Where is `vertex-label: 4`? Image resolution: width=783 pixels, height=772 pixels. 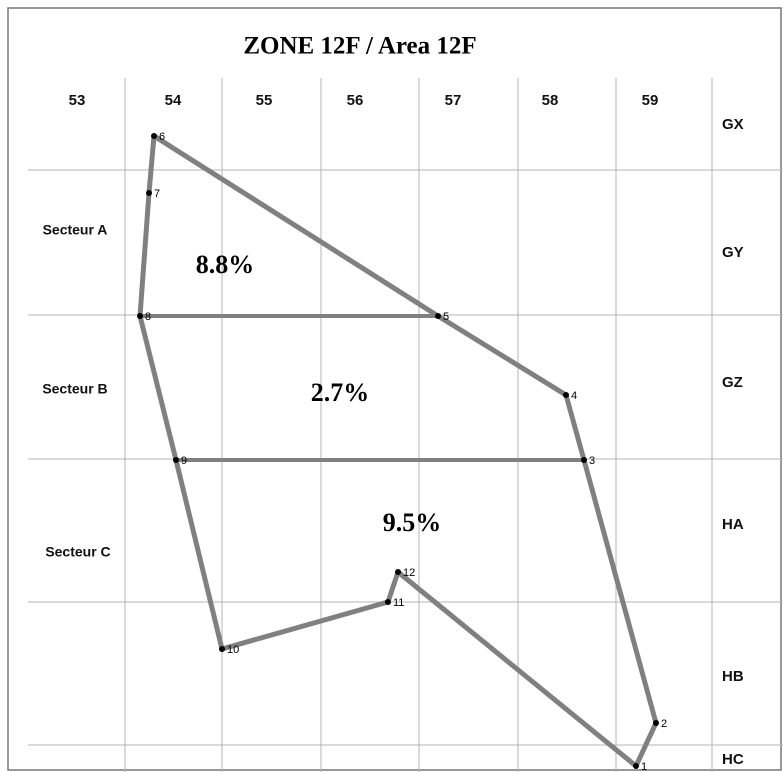
vertex-label: 4 is located at coordinates (574, 396).